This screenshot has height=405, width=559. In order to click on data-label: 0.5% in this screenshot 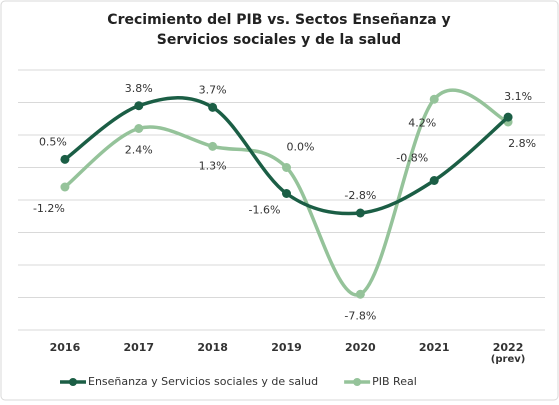, I will do `click(53, 141)`.